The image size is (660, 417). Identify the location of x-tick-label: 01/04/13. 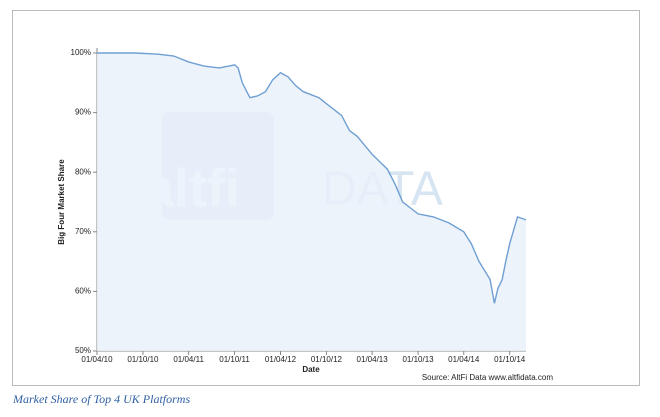
(373, 359).